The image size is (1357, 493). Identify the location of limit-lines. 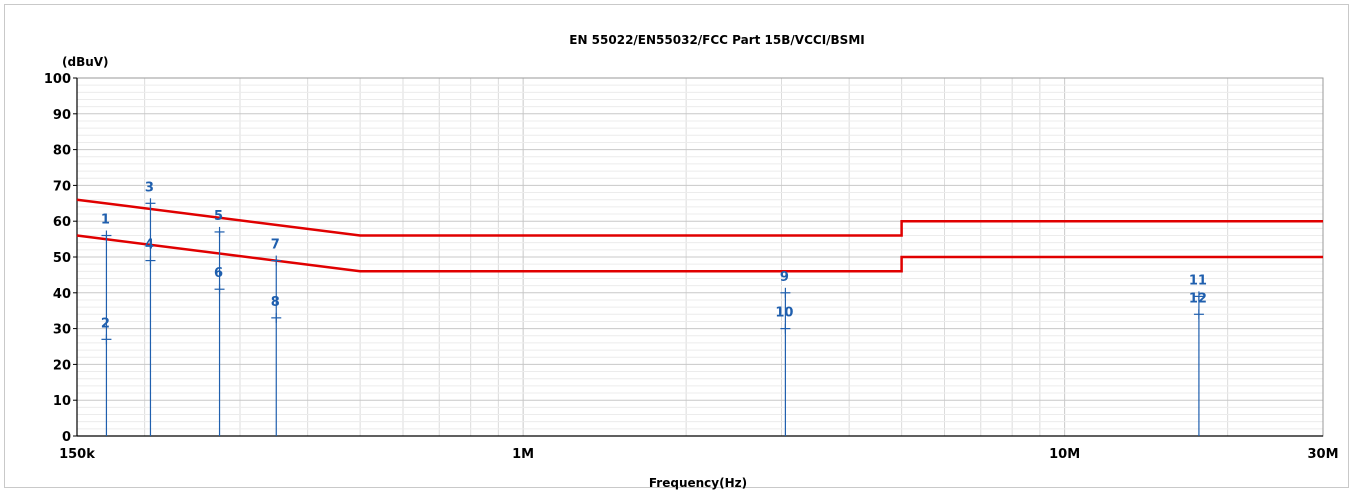
(699, 235).